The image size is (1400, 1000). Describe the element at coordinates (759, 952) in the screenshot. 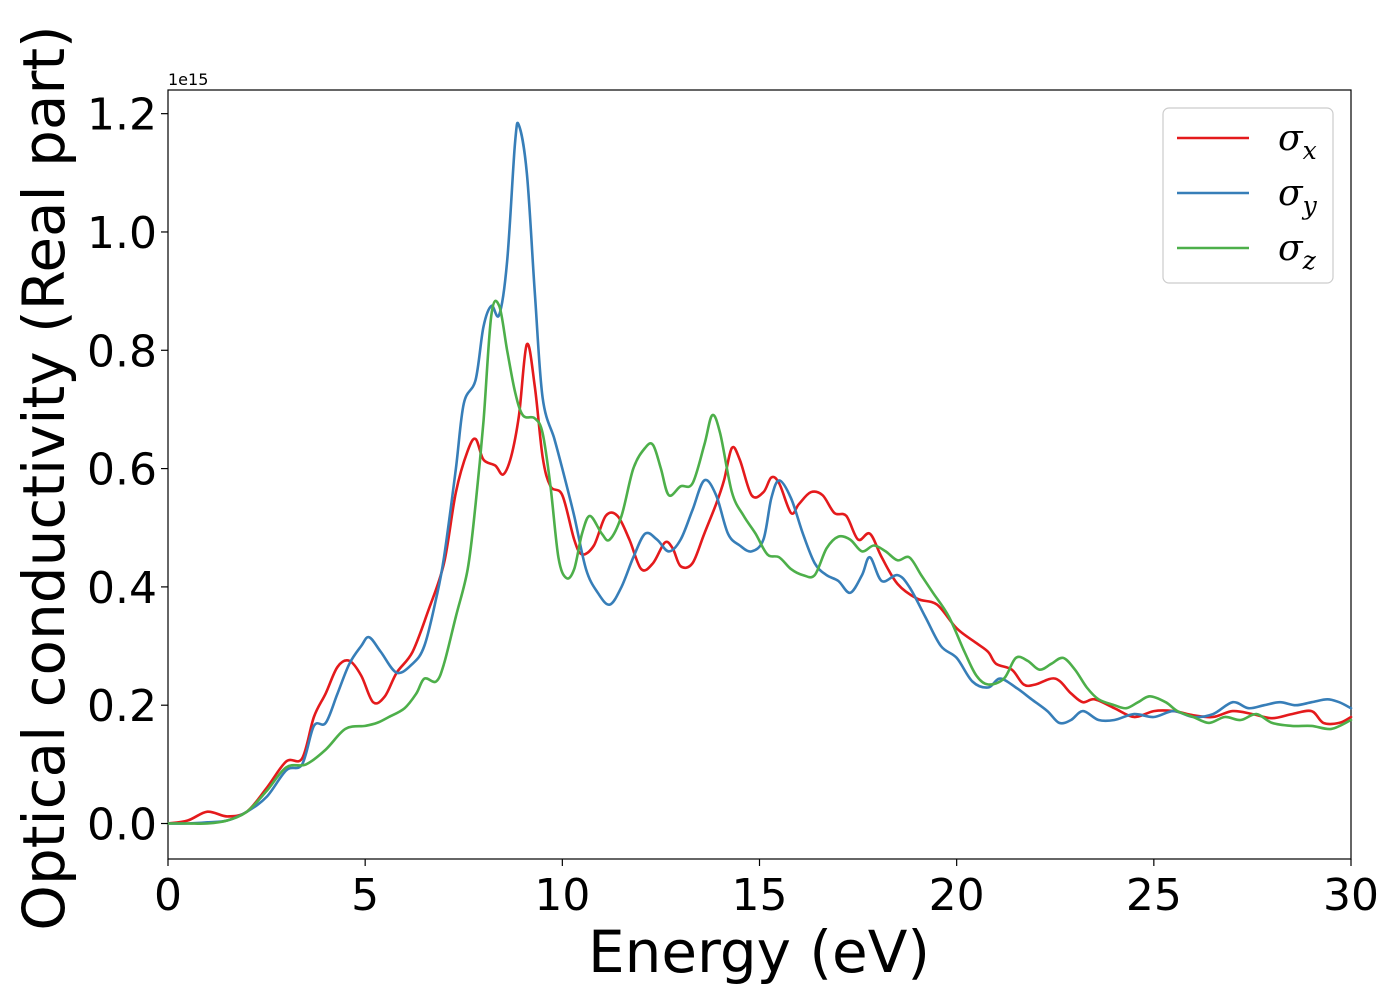

I see `x-axis-label: Energy (eV)` at that location.